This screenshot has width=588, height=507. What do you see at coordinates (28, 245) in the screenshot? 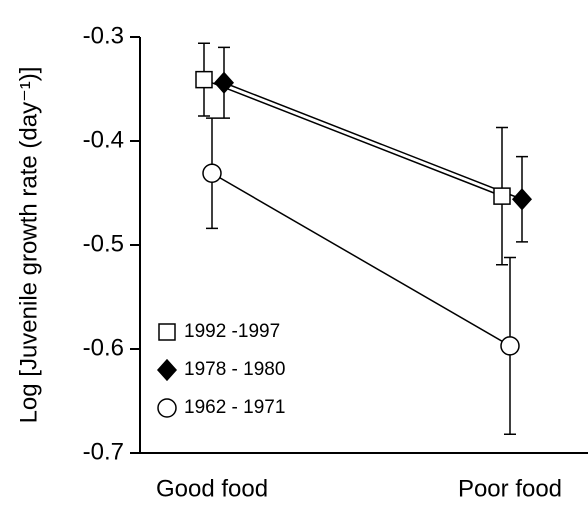
I see `y-axis-label: Log [Juvenile growth rate (day⁻¹)]` at bounding box center [28, 245].